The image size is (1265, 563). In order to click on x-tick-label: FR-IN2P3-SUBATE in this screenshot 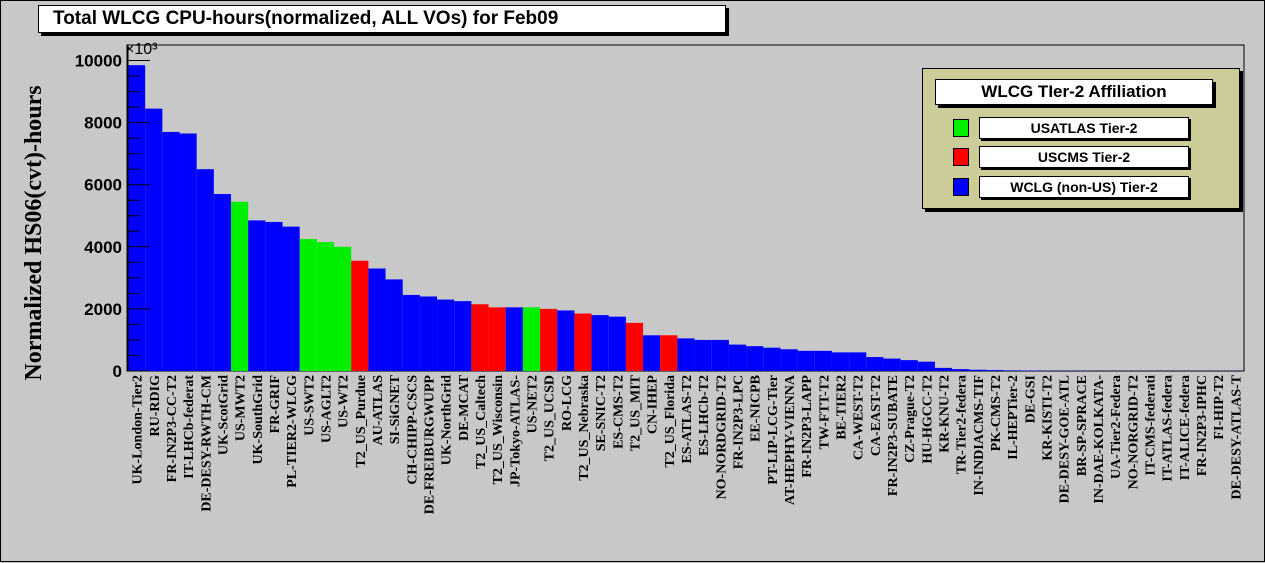, I will do `click(893, 435)`.